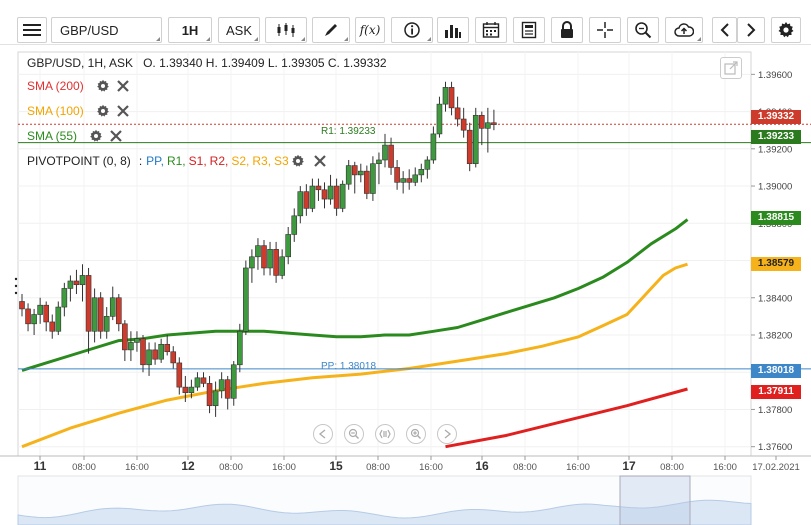 The width and height of the screenshot is (811, 525). I want to click on price-type-selector: ASK, so click(239, 30).